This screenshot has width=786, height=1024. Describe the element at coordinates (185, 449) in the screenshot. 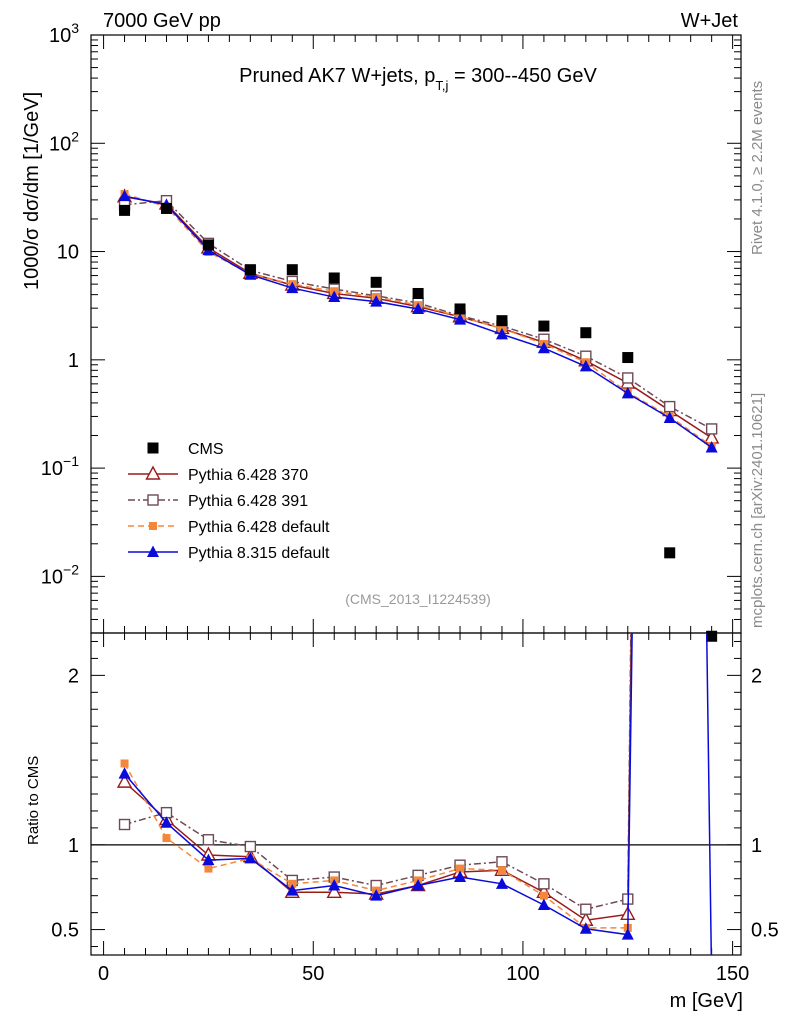

I see `legend-entry-cms: CMS` at that location.